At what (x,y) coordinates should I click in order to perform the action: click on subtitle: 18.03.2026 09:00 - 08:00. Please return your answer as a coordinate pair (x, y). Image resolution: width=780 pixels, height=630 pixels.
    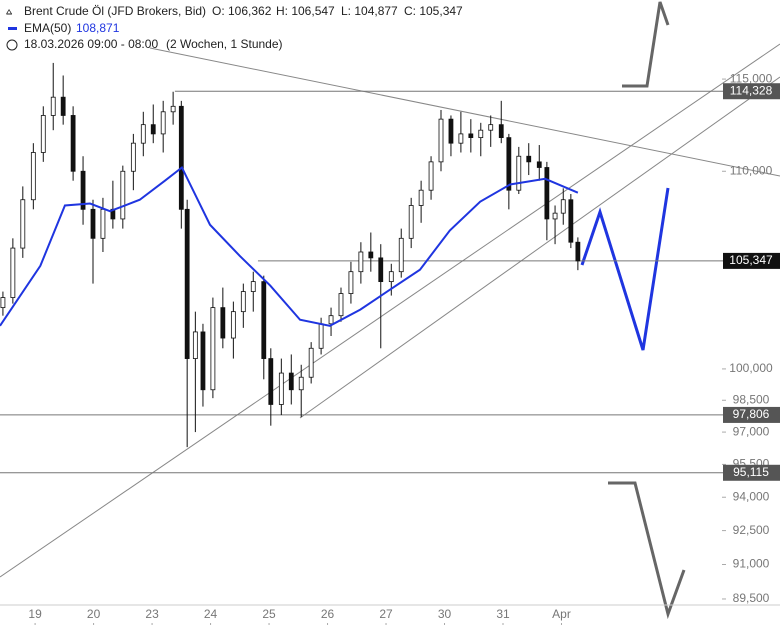
    Looking at the image, I should click on (91, 44).